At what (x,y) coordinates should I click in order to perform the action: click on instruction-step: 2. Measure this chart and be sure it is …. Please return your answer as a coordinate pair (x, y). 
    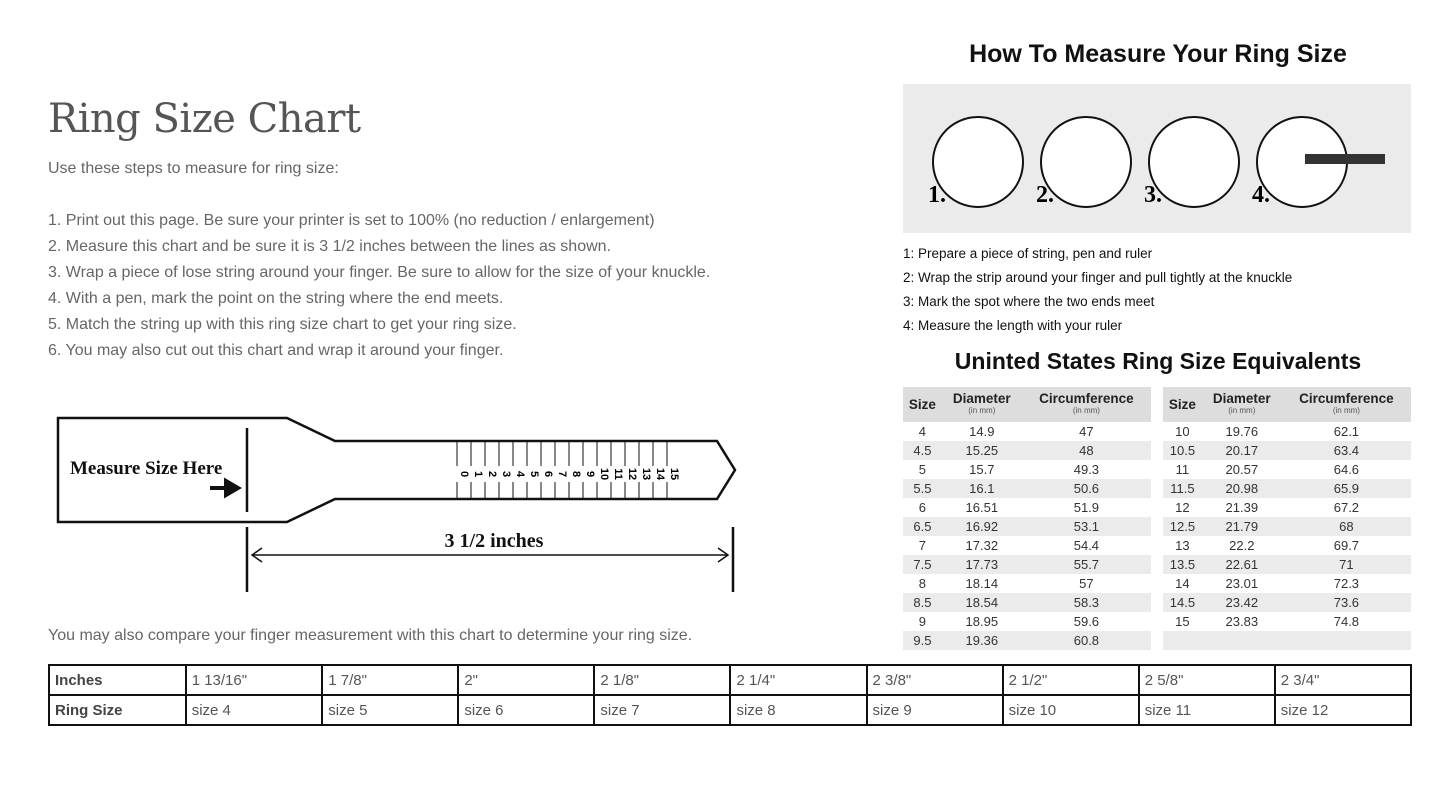
    Looking at the image, I should click on (329, 246).